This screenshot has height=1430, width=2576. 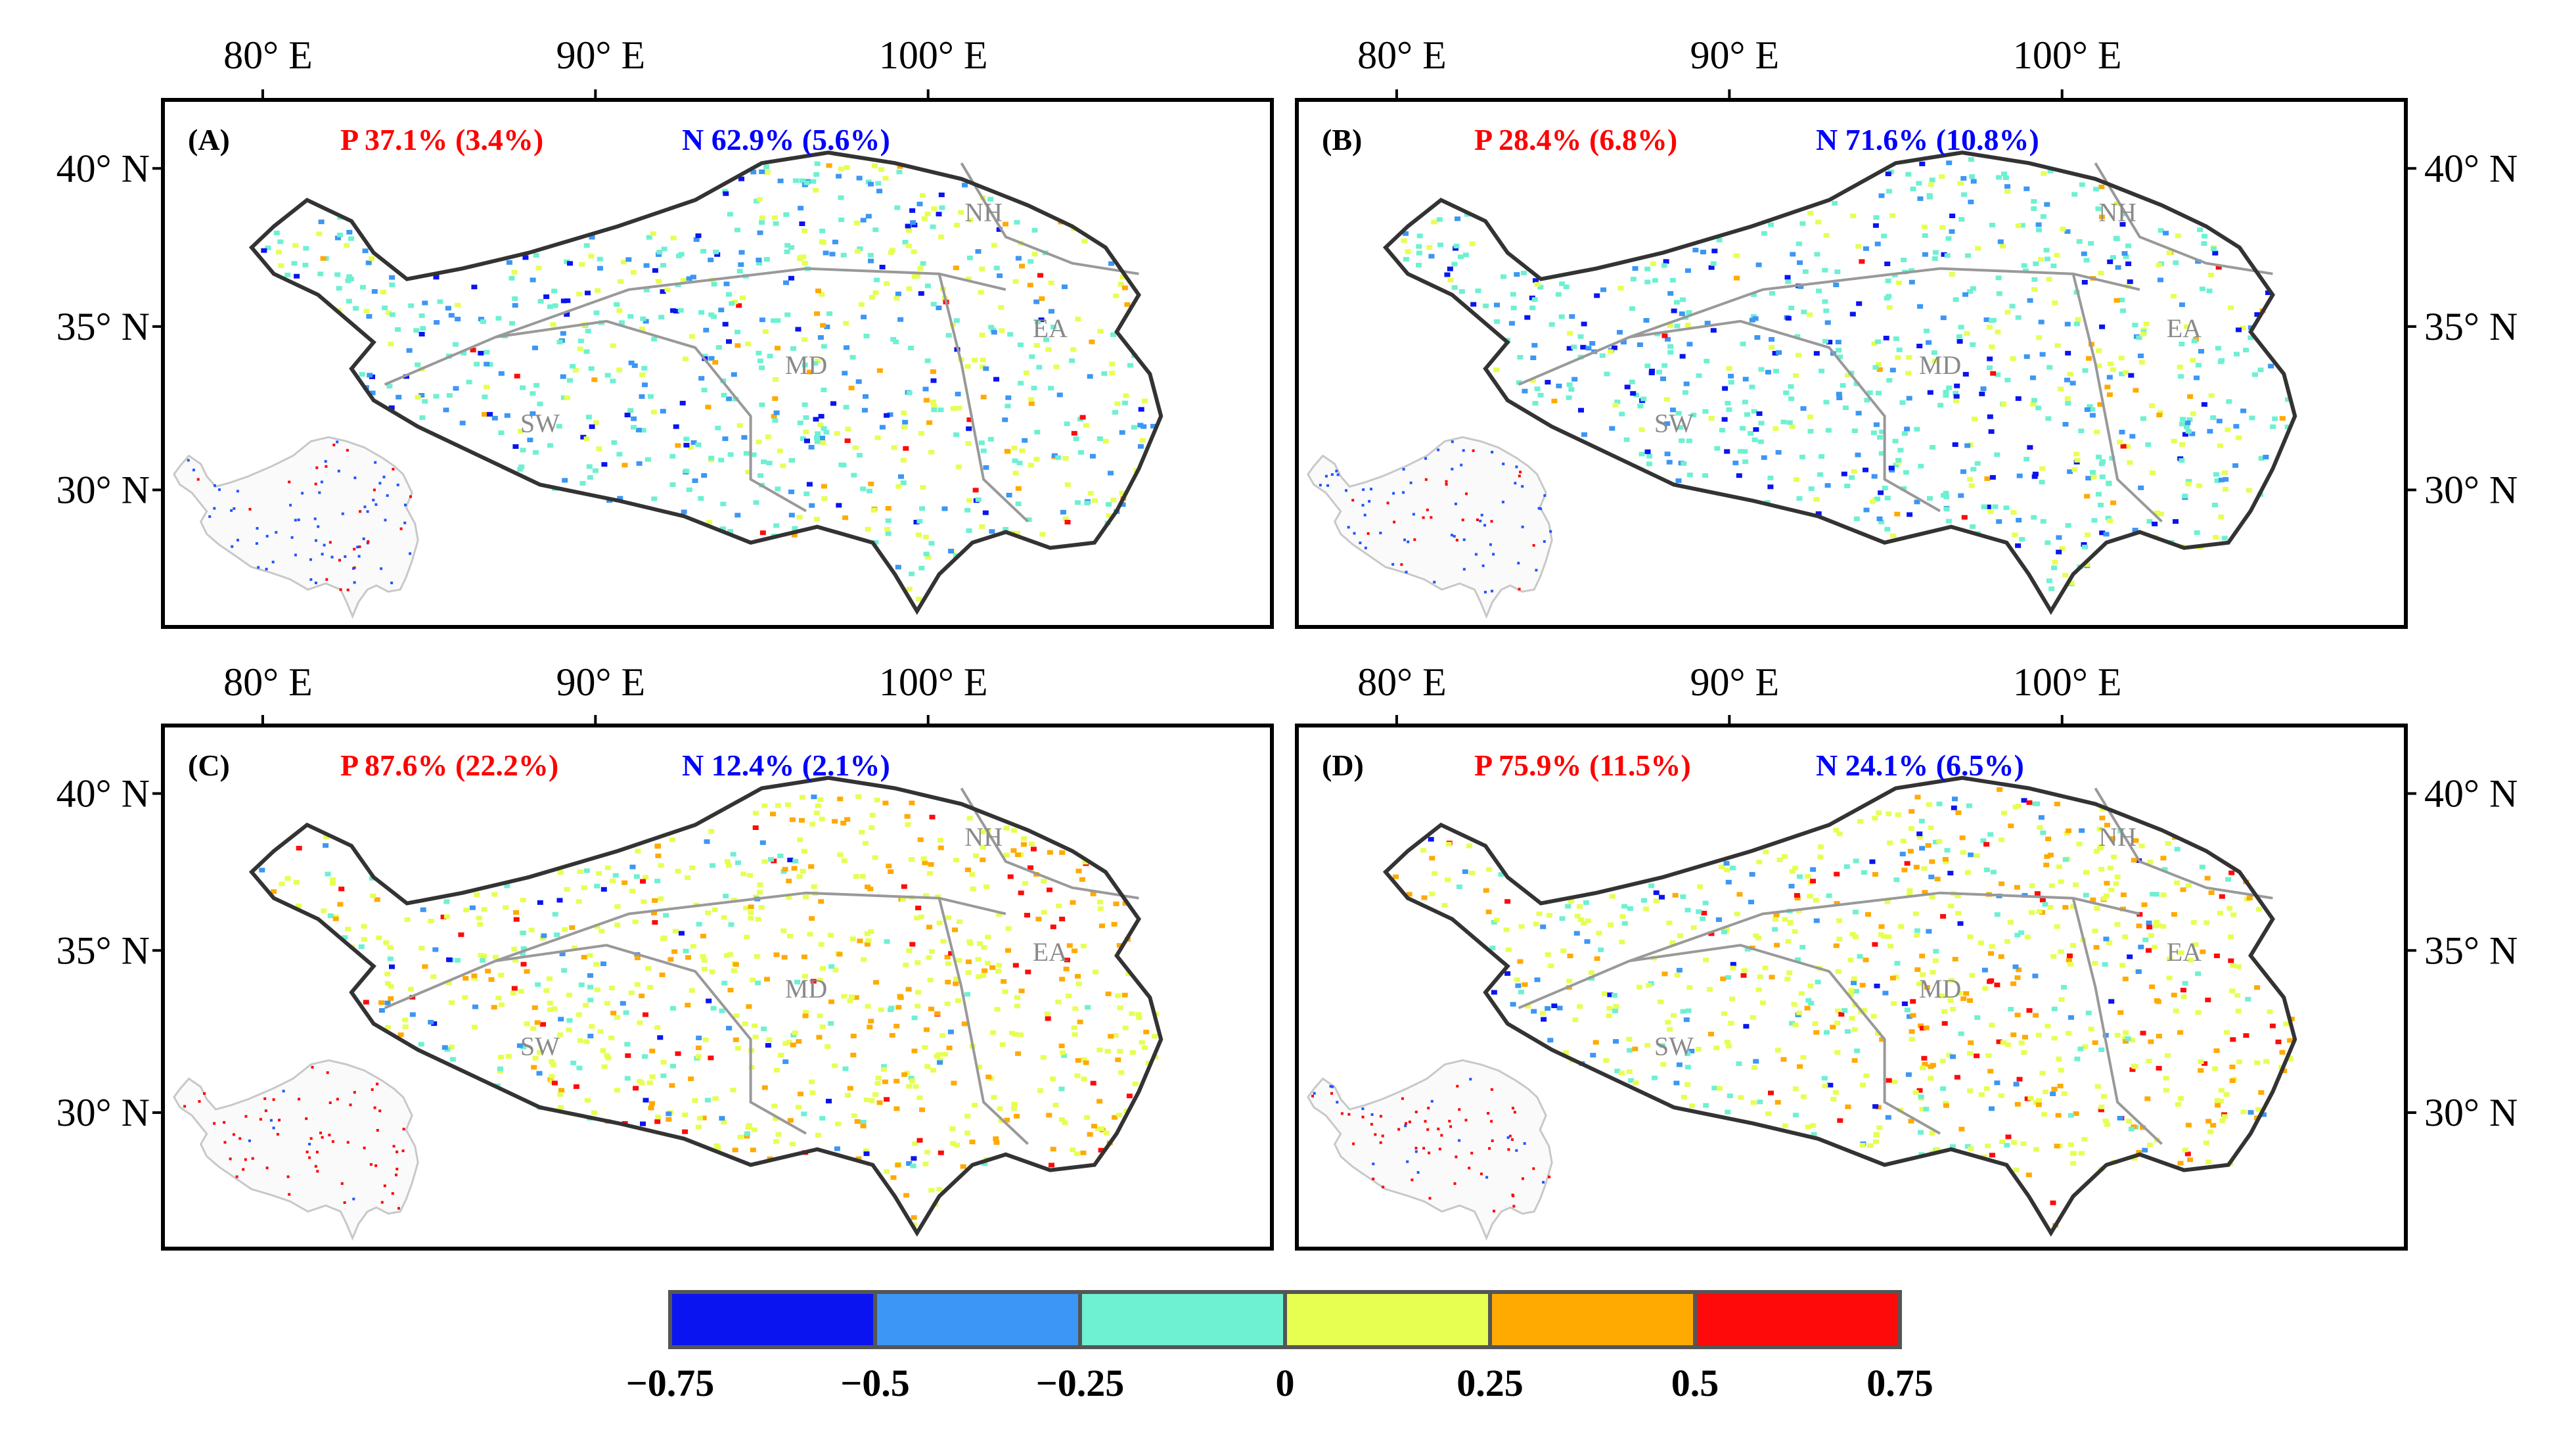 What do you see at coordinates (209, 139) in the screenshot?
I see `panel-label: (A)` at bounding box center [209, 139].